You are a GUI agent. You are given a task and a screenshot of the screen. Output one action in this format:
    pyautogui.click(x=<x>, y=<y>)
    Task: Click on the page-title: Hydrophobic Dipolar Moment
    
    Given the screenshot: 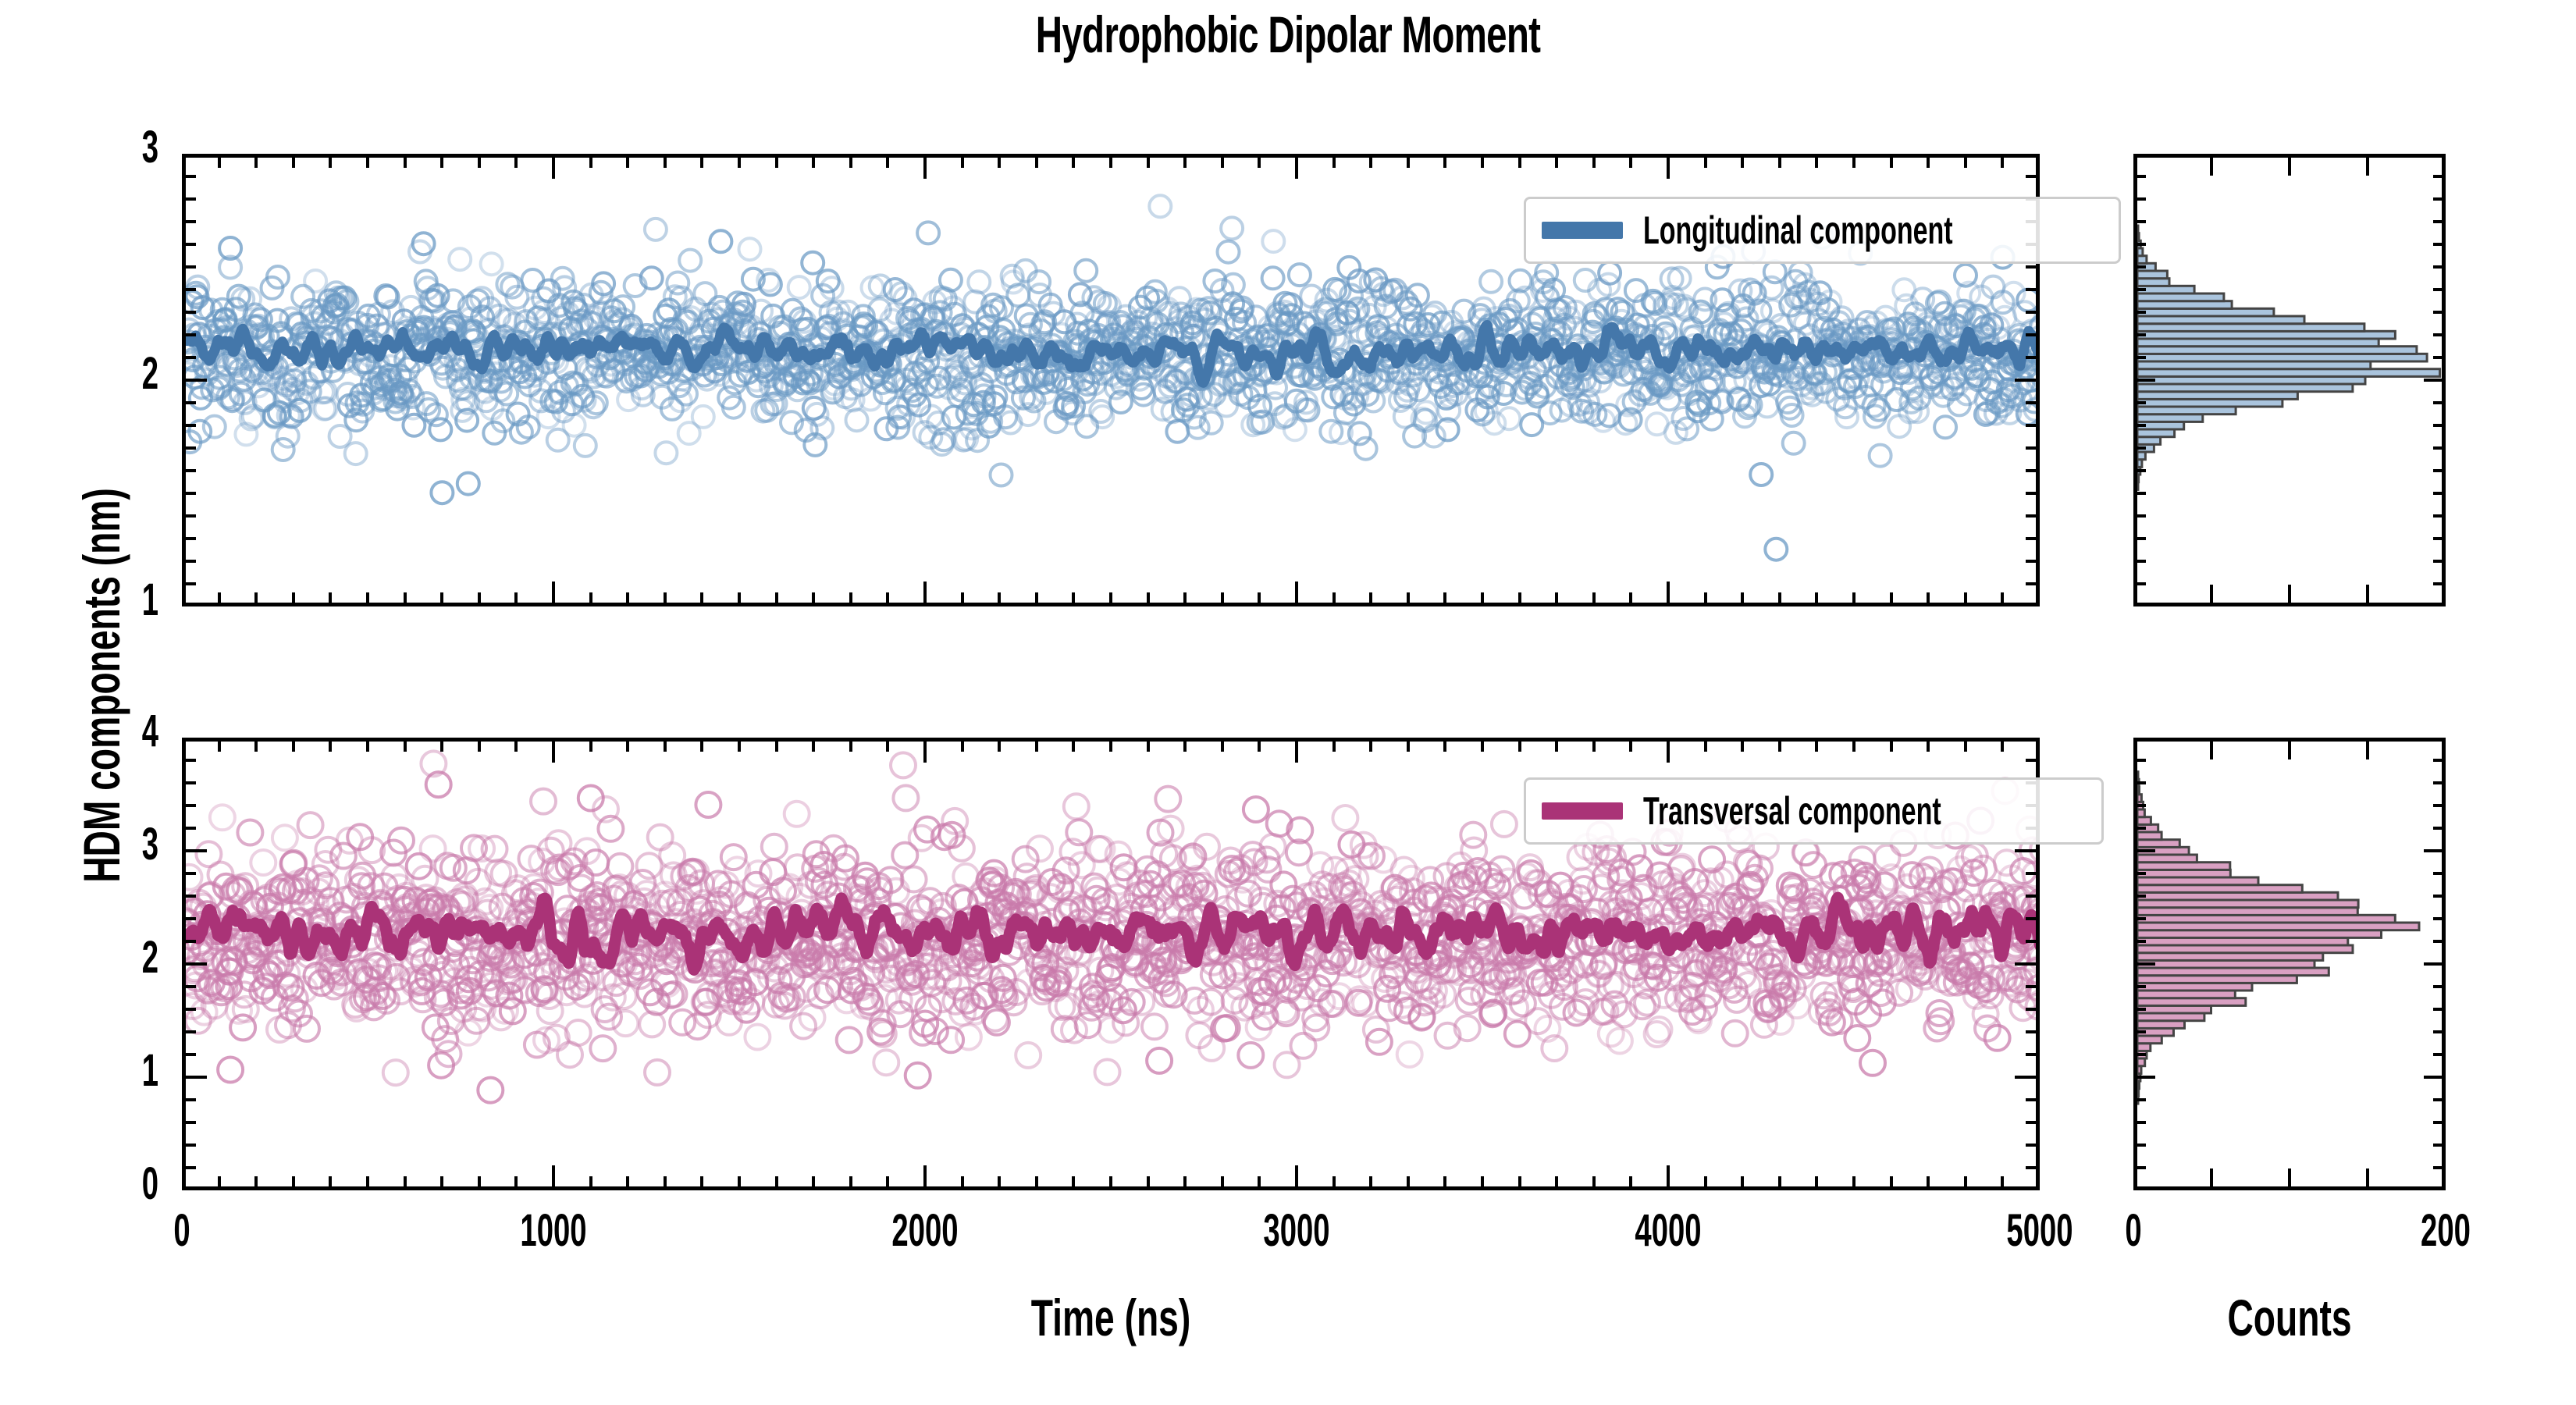 What is the action you would take?
    pyautogui.click(x=1288, y=34)
    